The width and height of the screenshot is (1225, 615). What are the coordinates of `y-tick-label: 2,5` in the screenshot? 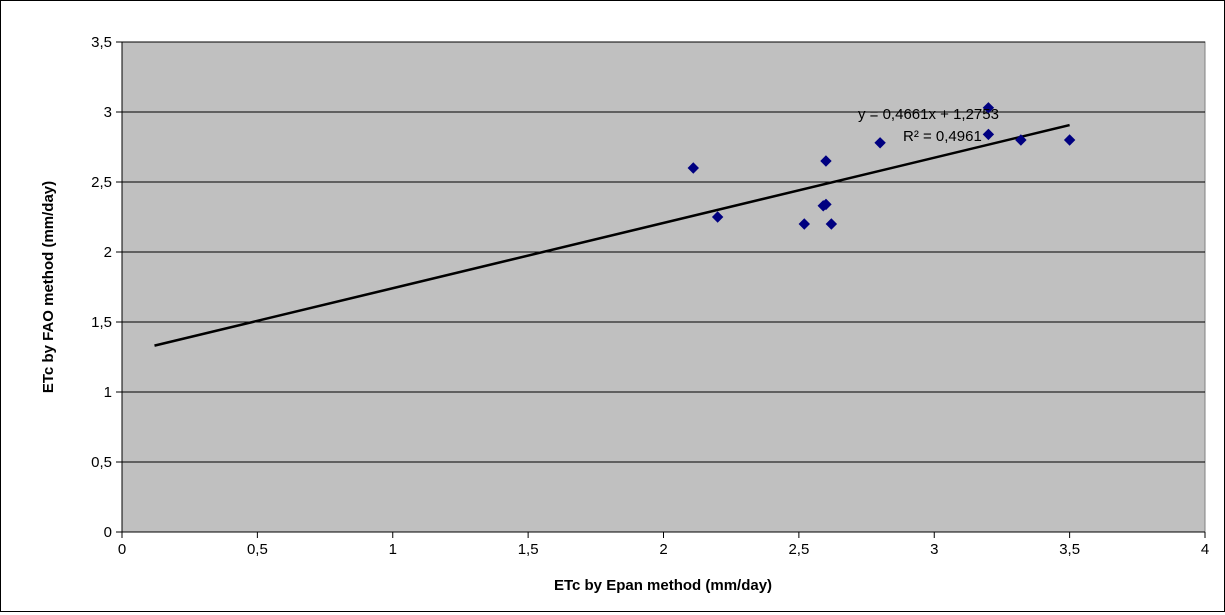 It's located at (101, 182).